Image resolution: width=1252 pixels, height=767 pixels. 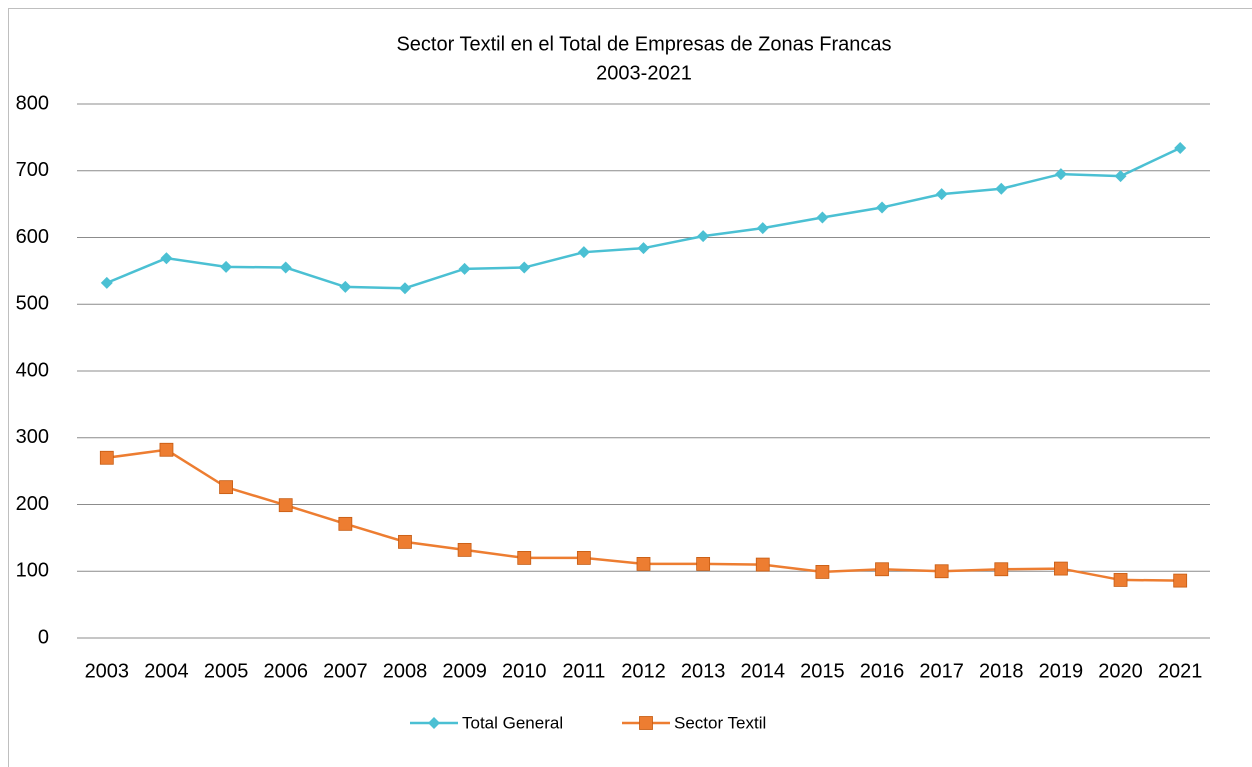 I want to click on y-tick-label: 300, so click(x=32, y=437).